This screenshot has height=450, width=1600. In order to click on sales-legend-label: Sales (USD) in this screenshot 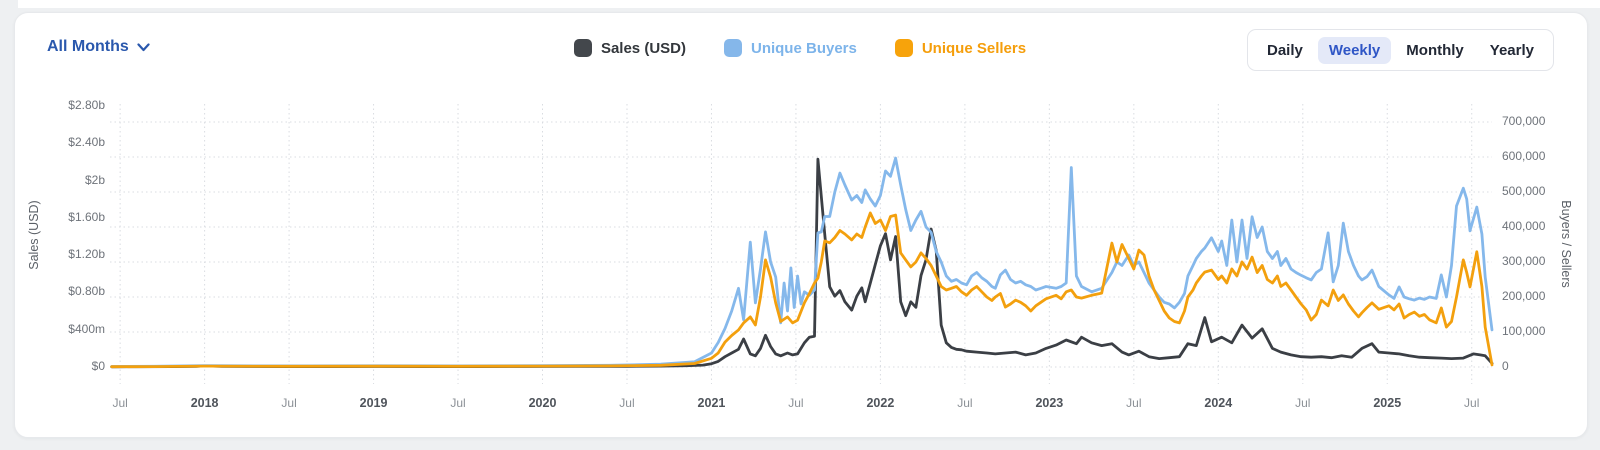, I will do `click(643, 48)`.